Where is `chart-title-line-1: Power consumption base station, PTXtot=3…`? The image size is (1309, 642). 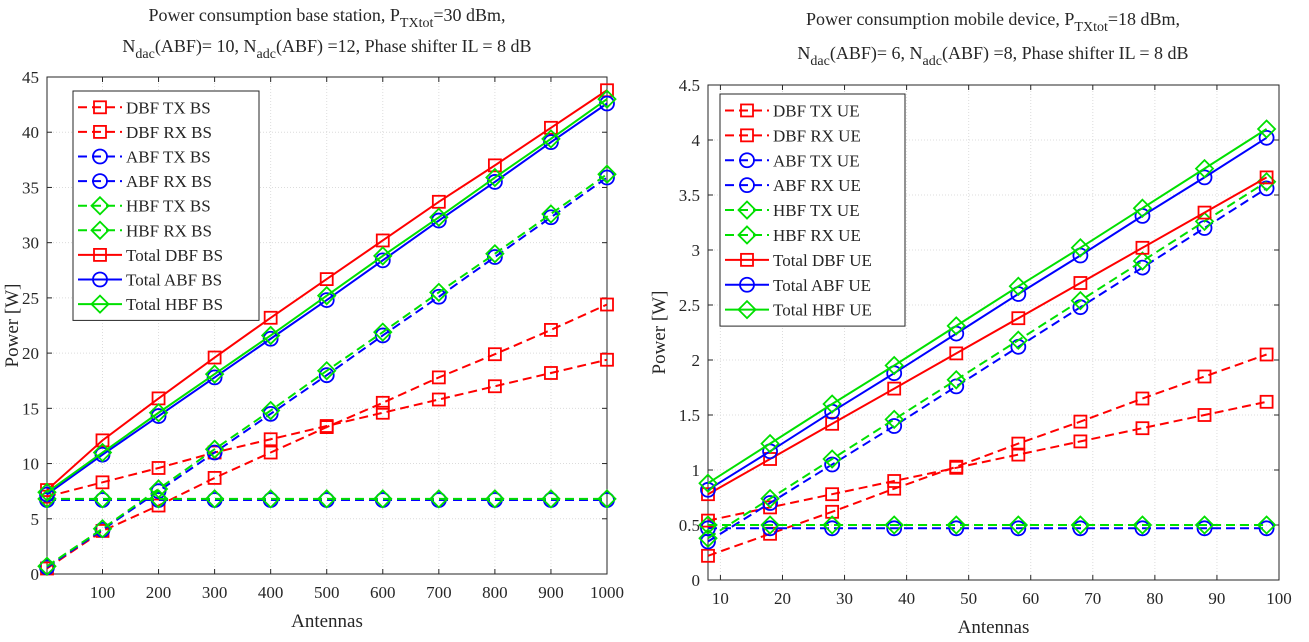
chart-title-line-1: Power consumption base station, PTXtot=3… is located at coordinates (326, 18).